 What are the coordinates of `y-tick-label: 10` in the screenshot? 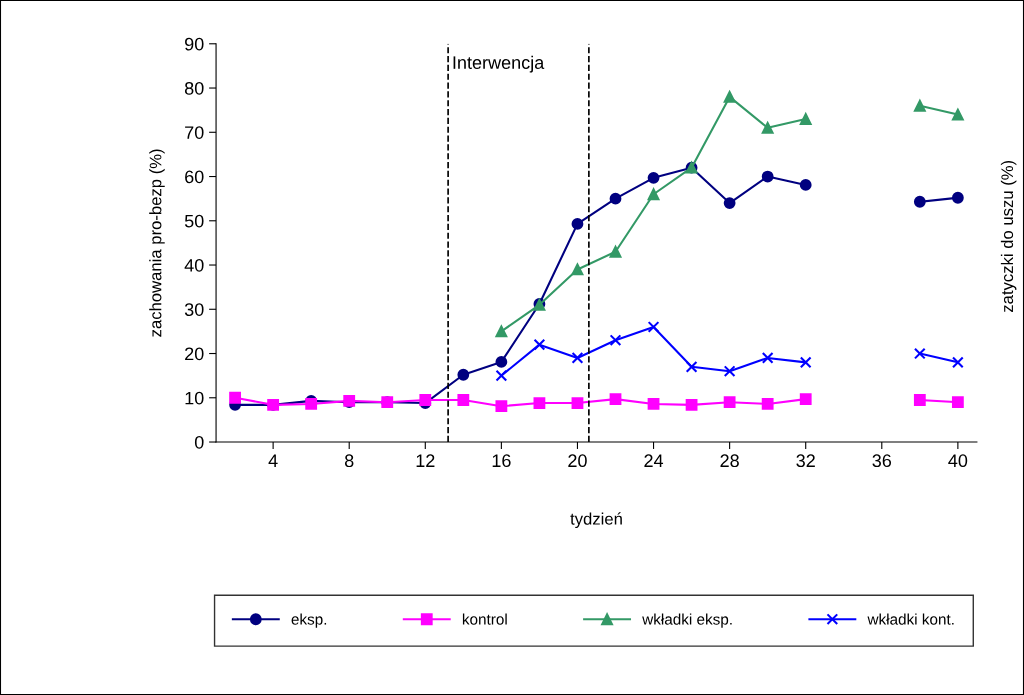 It's located at (194, 398).